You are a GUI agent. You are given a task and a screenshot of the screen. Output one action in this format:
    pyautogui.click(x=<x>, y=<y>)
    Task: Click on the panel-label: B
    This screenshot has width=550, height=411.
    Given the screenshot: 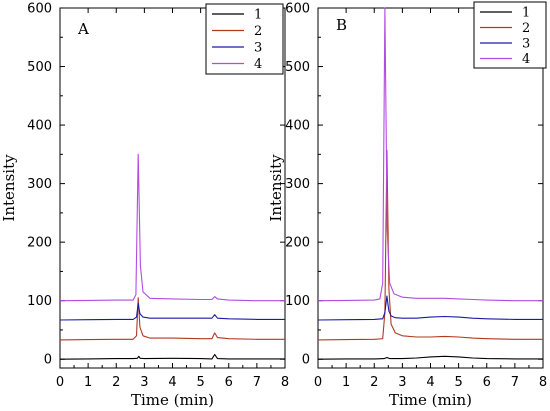 What is the action you would take?
    pyautogui.click(x=341, y=25)
    